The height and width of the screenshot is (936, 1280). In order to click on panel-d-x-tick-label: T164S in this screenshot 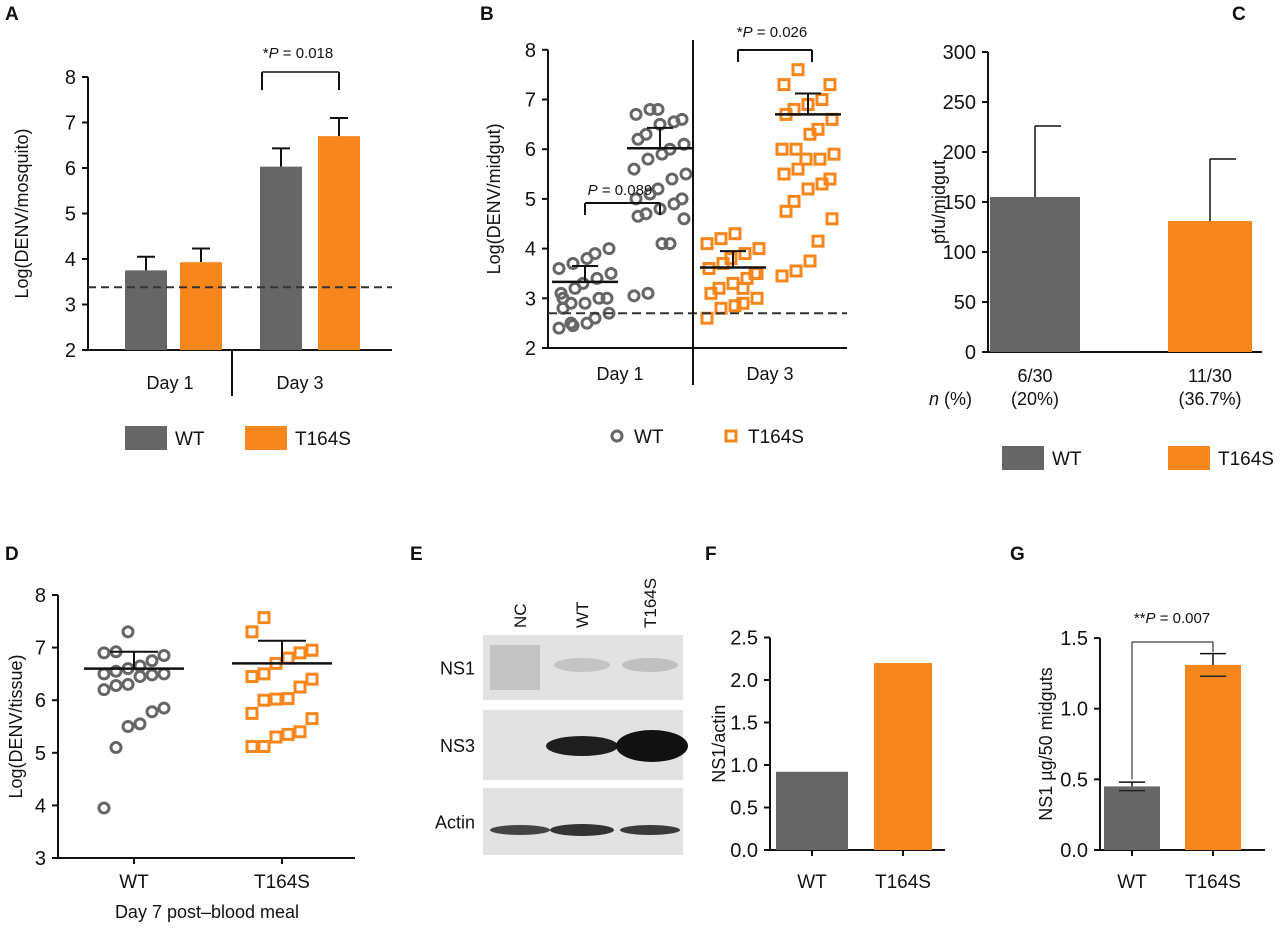, I will do `click(282, 882)`.